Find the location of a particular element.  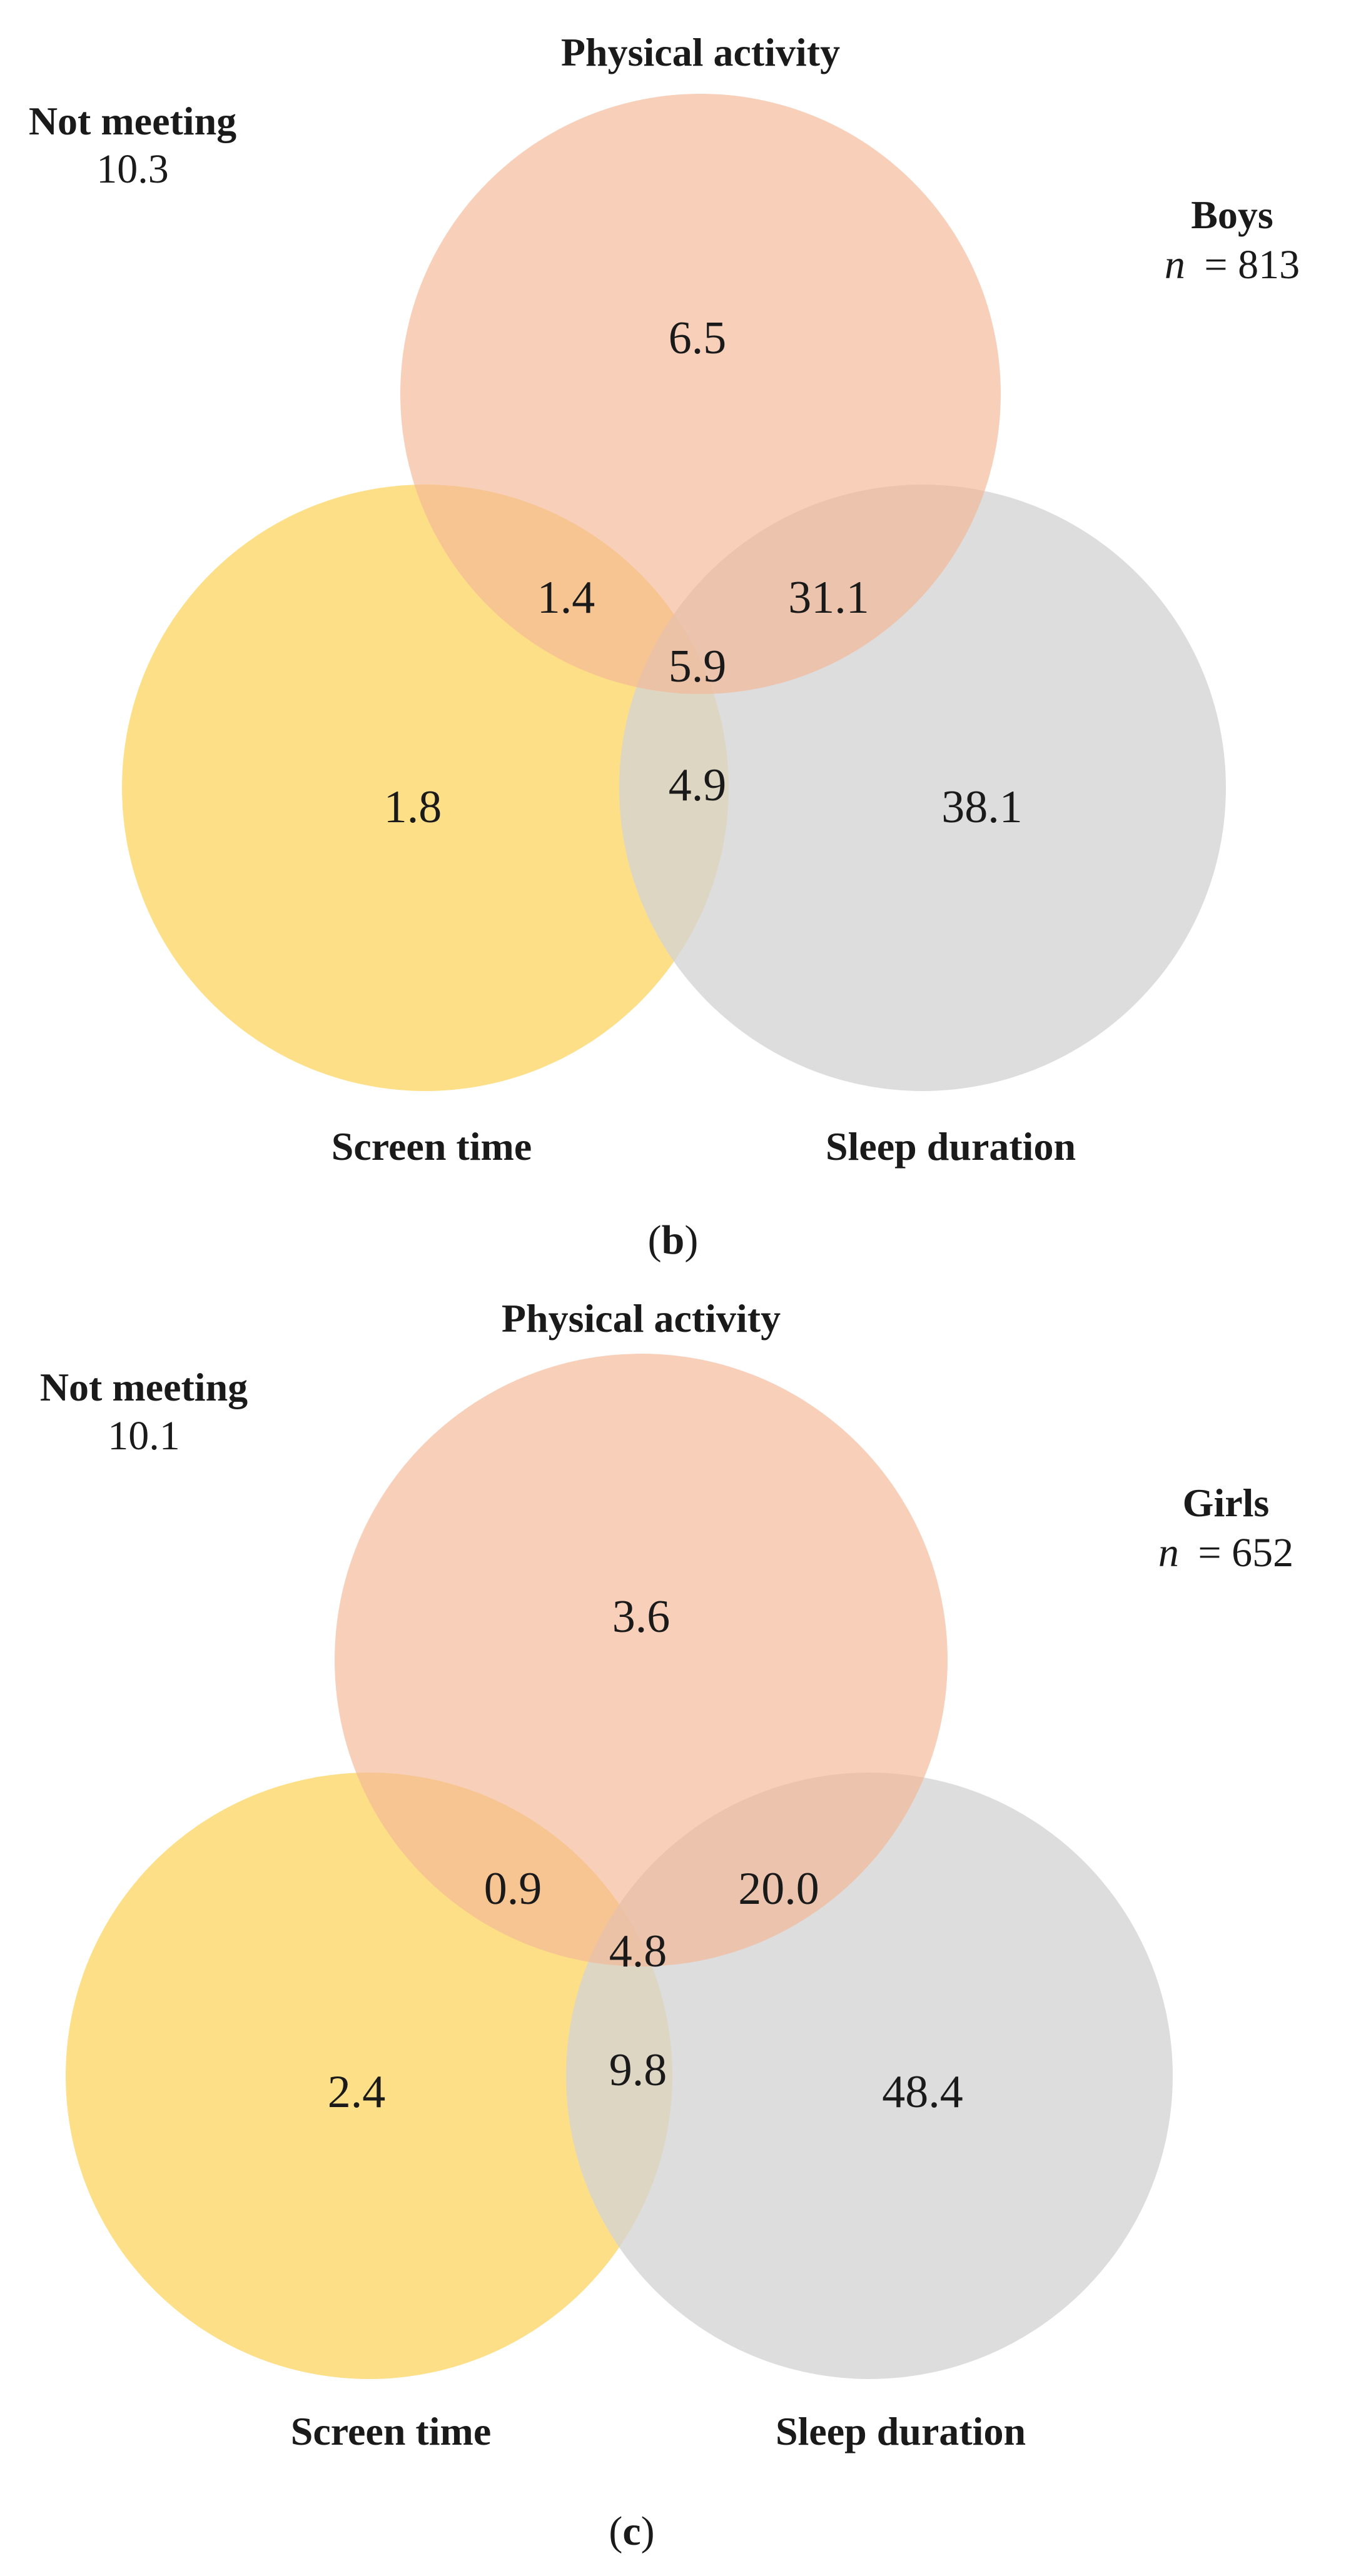

group-label: Boys is located at coordinates (1232, 215).